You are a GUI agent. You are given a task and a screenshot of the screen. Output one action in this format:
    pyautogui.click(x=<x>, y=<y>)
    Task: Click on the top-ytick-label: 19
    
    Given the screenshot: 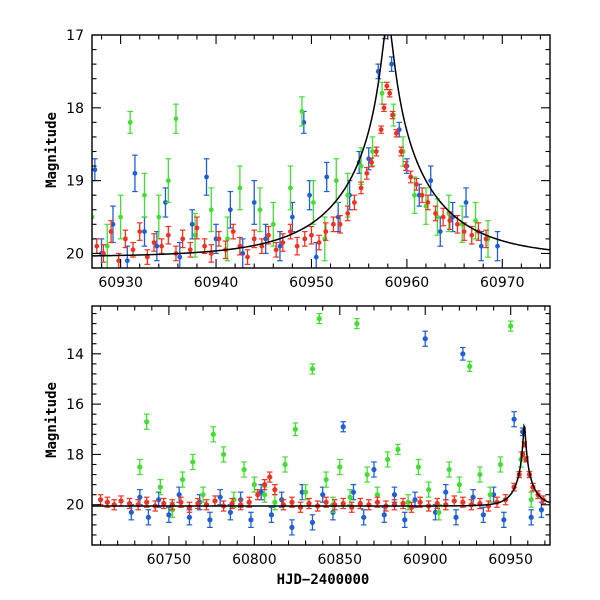 What is the action you would take?
    pyautogui.click(x=75, y=182)
    